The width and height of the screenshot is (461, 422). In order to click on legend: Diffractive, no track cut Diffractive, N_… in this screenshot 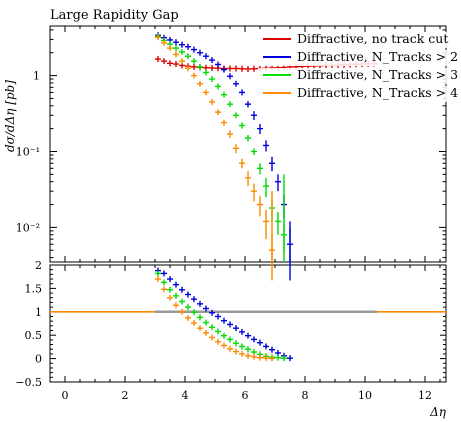, I will do `click(358, 66)`.